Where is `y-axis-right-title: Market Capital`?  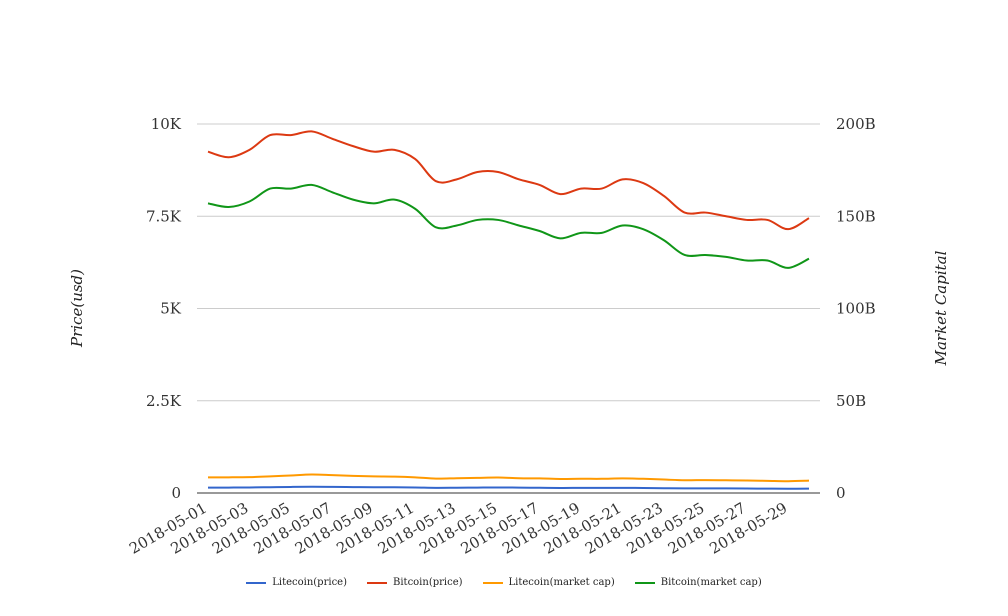
y-axis-right-title: Market Capital is located at coordinates (941, 308).